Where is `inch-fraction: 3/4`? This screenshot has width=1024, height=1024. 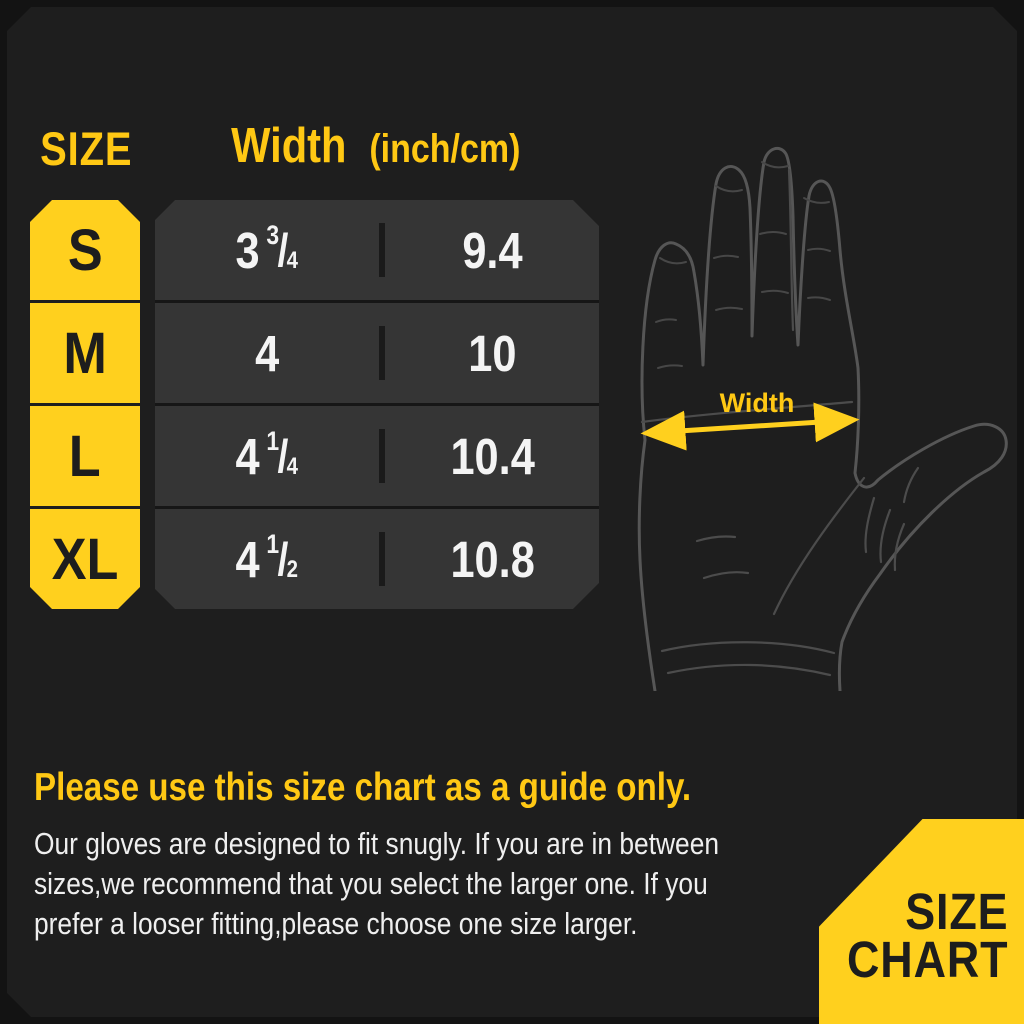 inch-fraction: 3/4 is located at coordinates (283, 250).